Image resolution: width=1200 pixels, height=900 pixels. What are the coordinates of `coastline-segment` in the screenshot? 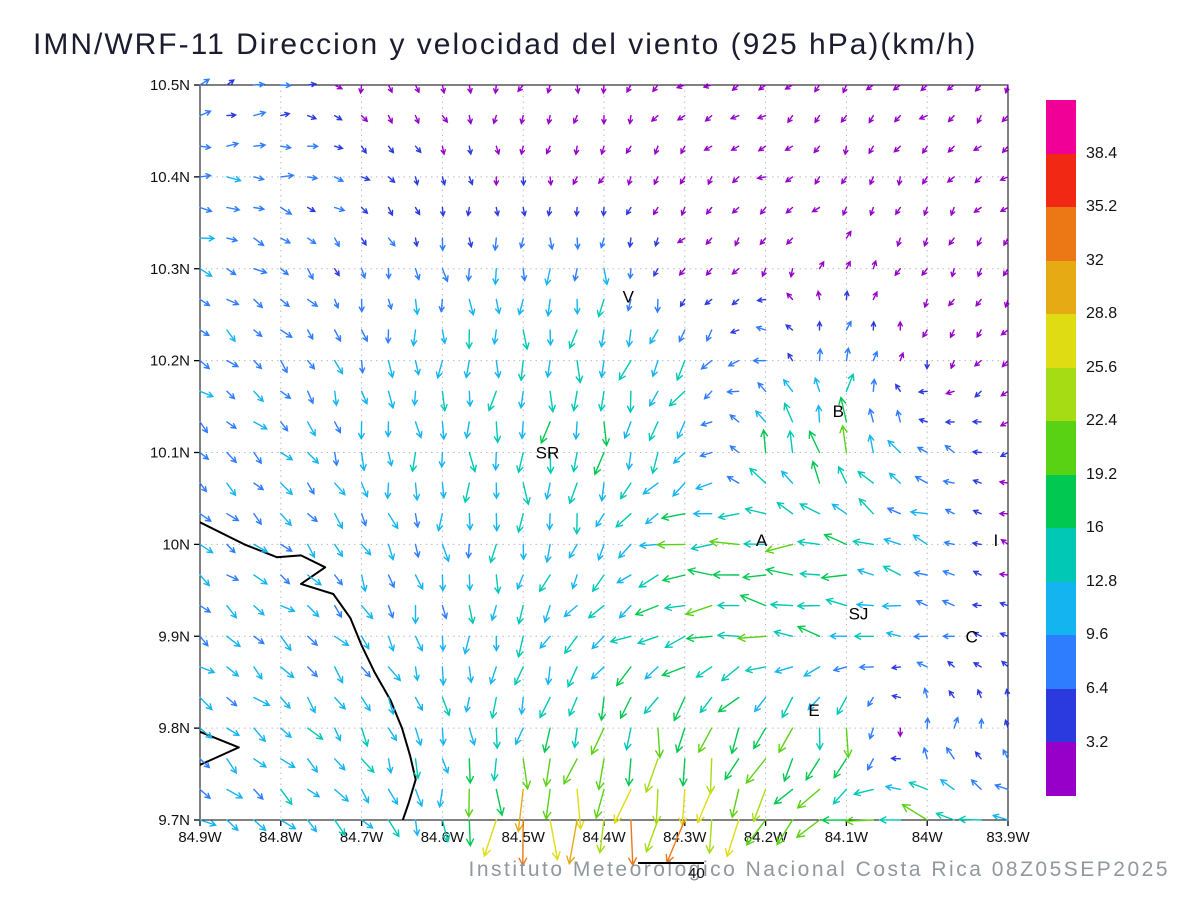 It's located at (308, 671).